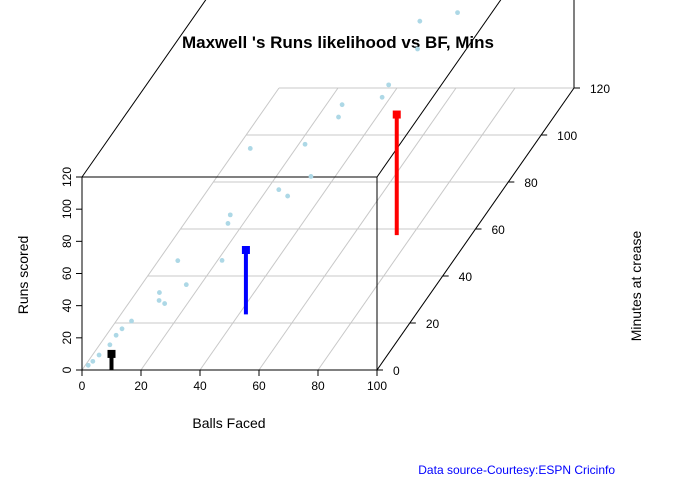  I want to click on y-tick-label: 0, so click(67, 369).